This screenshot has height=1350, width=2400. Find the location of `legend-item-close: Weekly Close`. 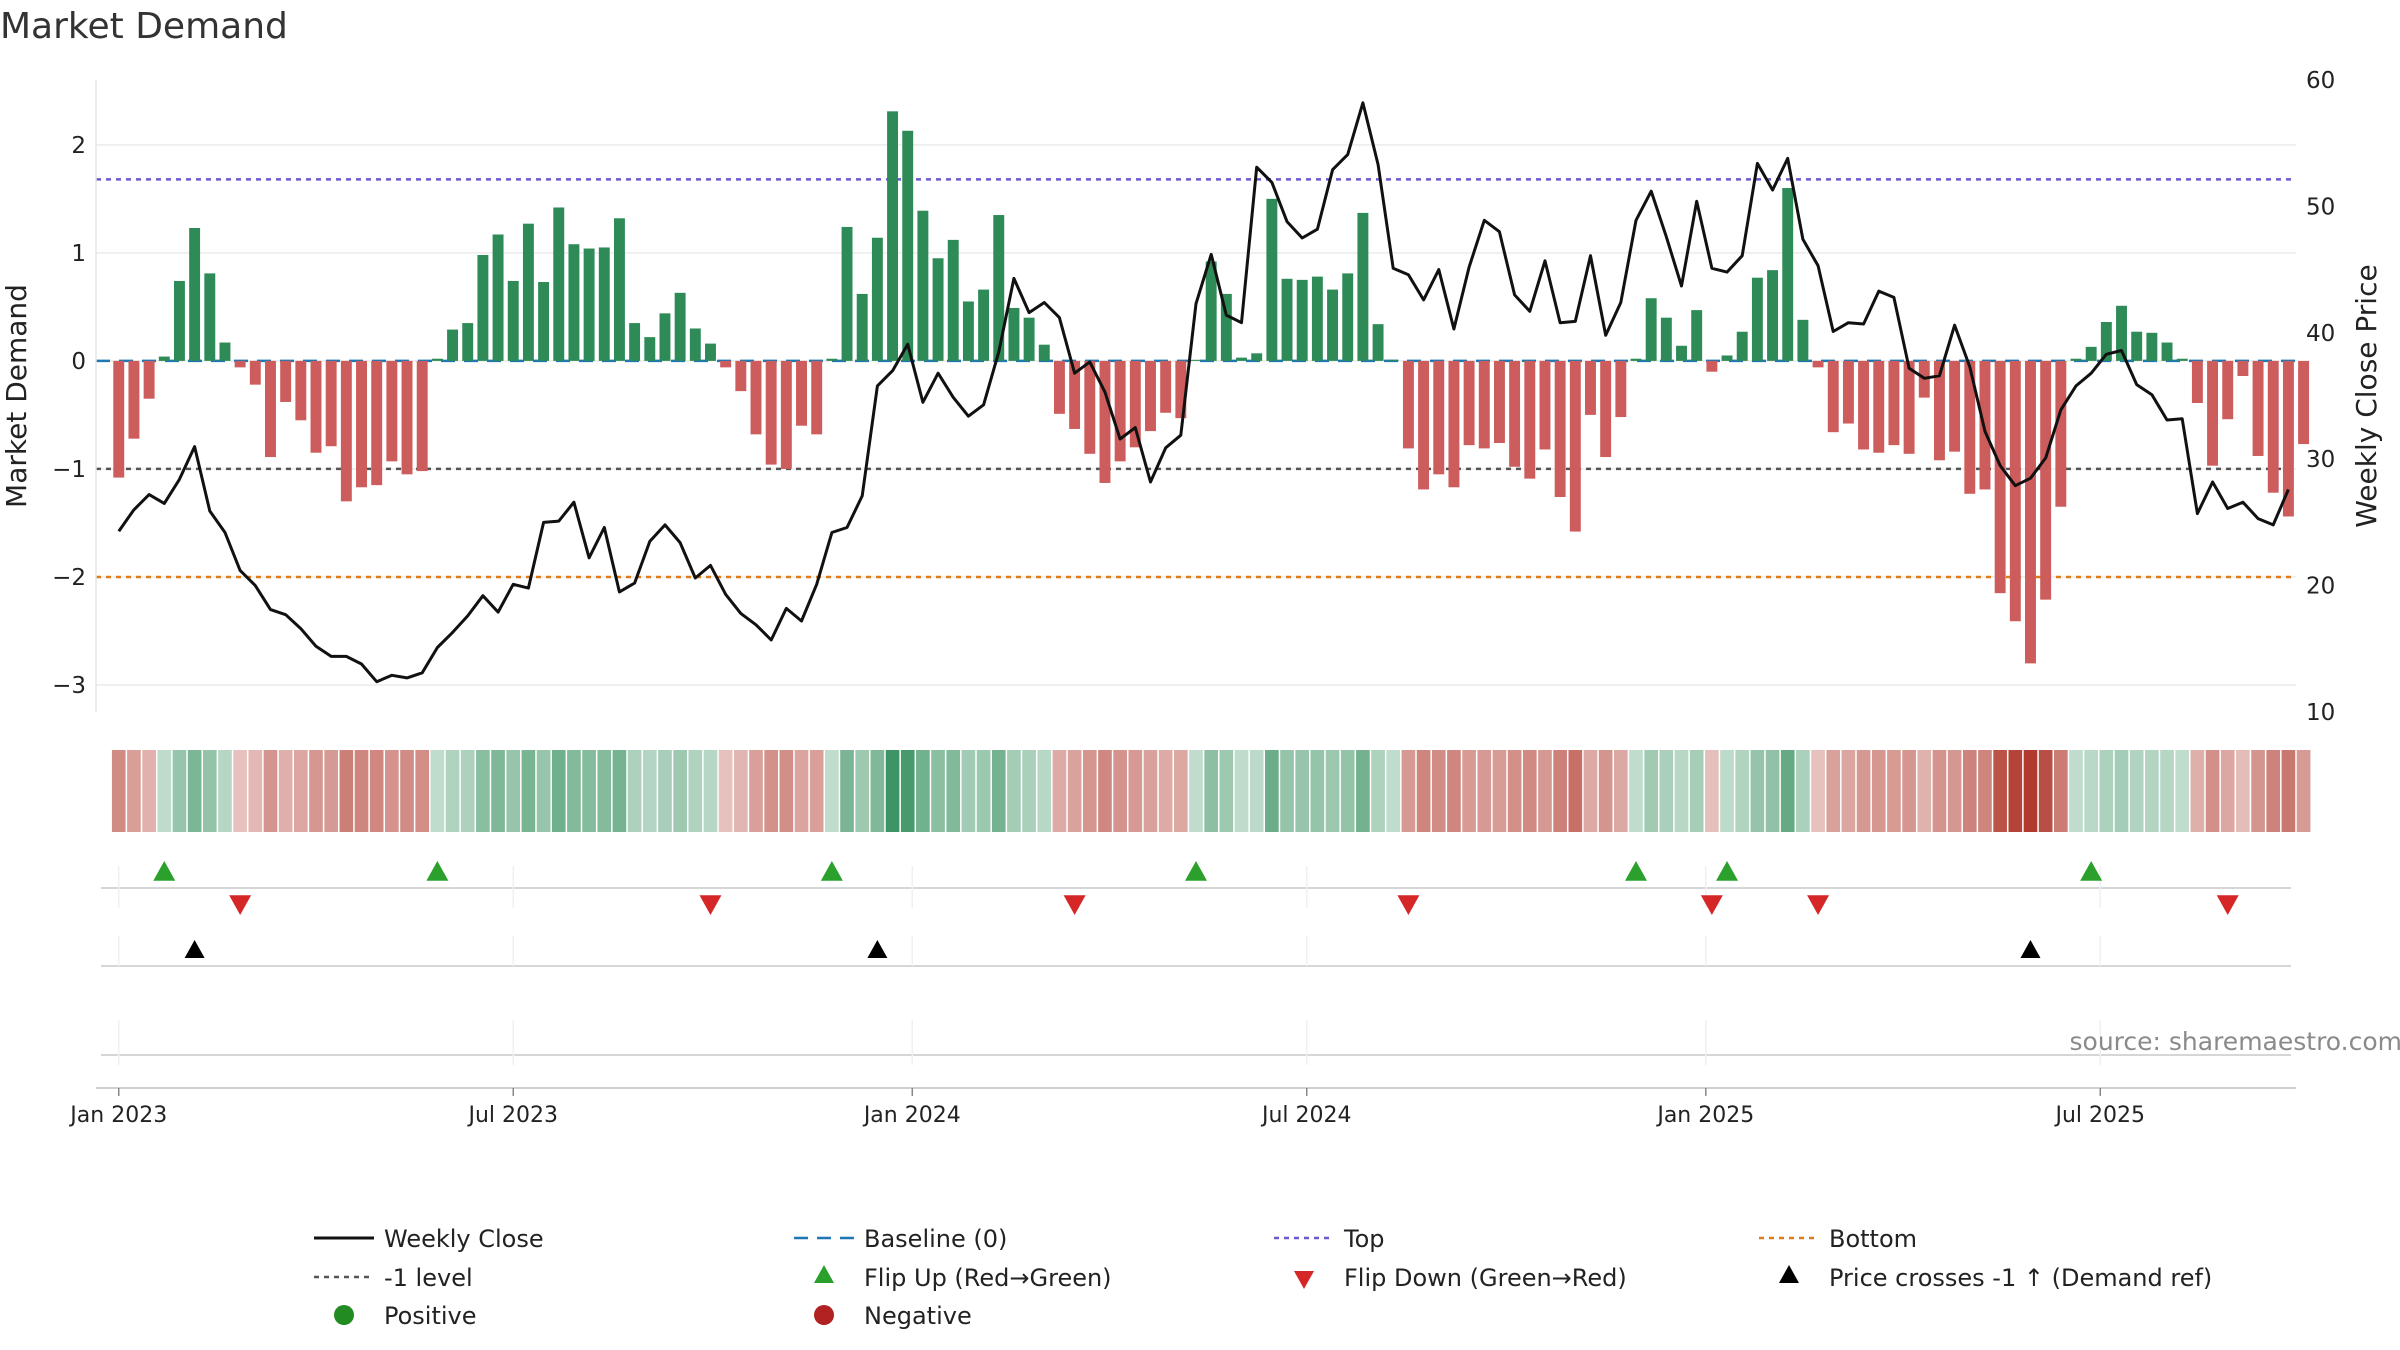

legend-item-close: Weekly Close is located at coordinates (429, 1239).